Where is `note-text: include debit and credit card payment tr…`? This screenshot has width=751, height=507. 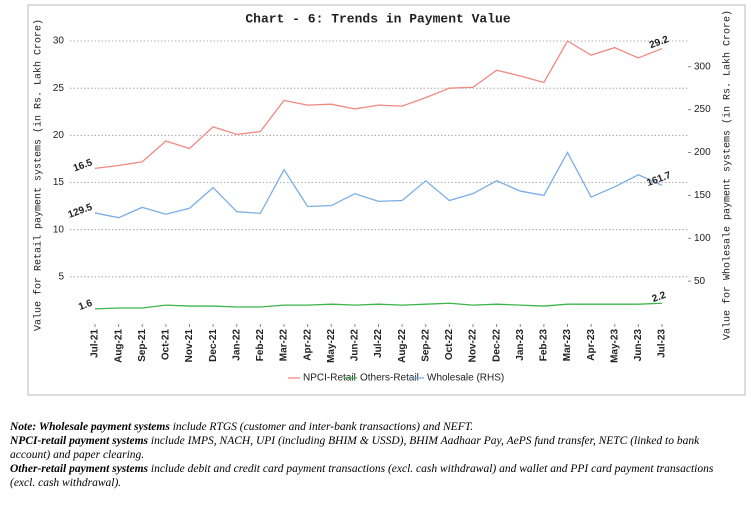 note-text: include debit and credit card payment tr… is located at coordinates (362, 476).